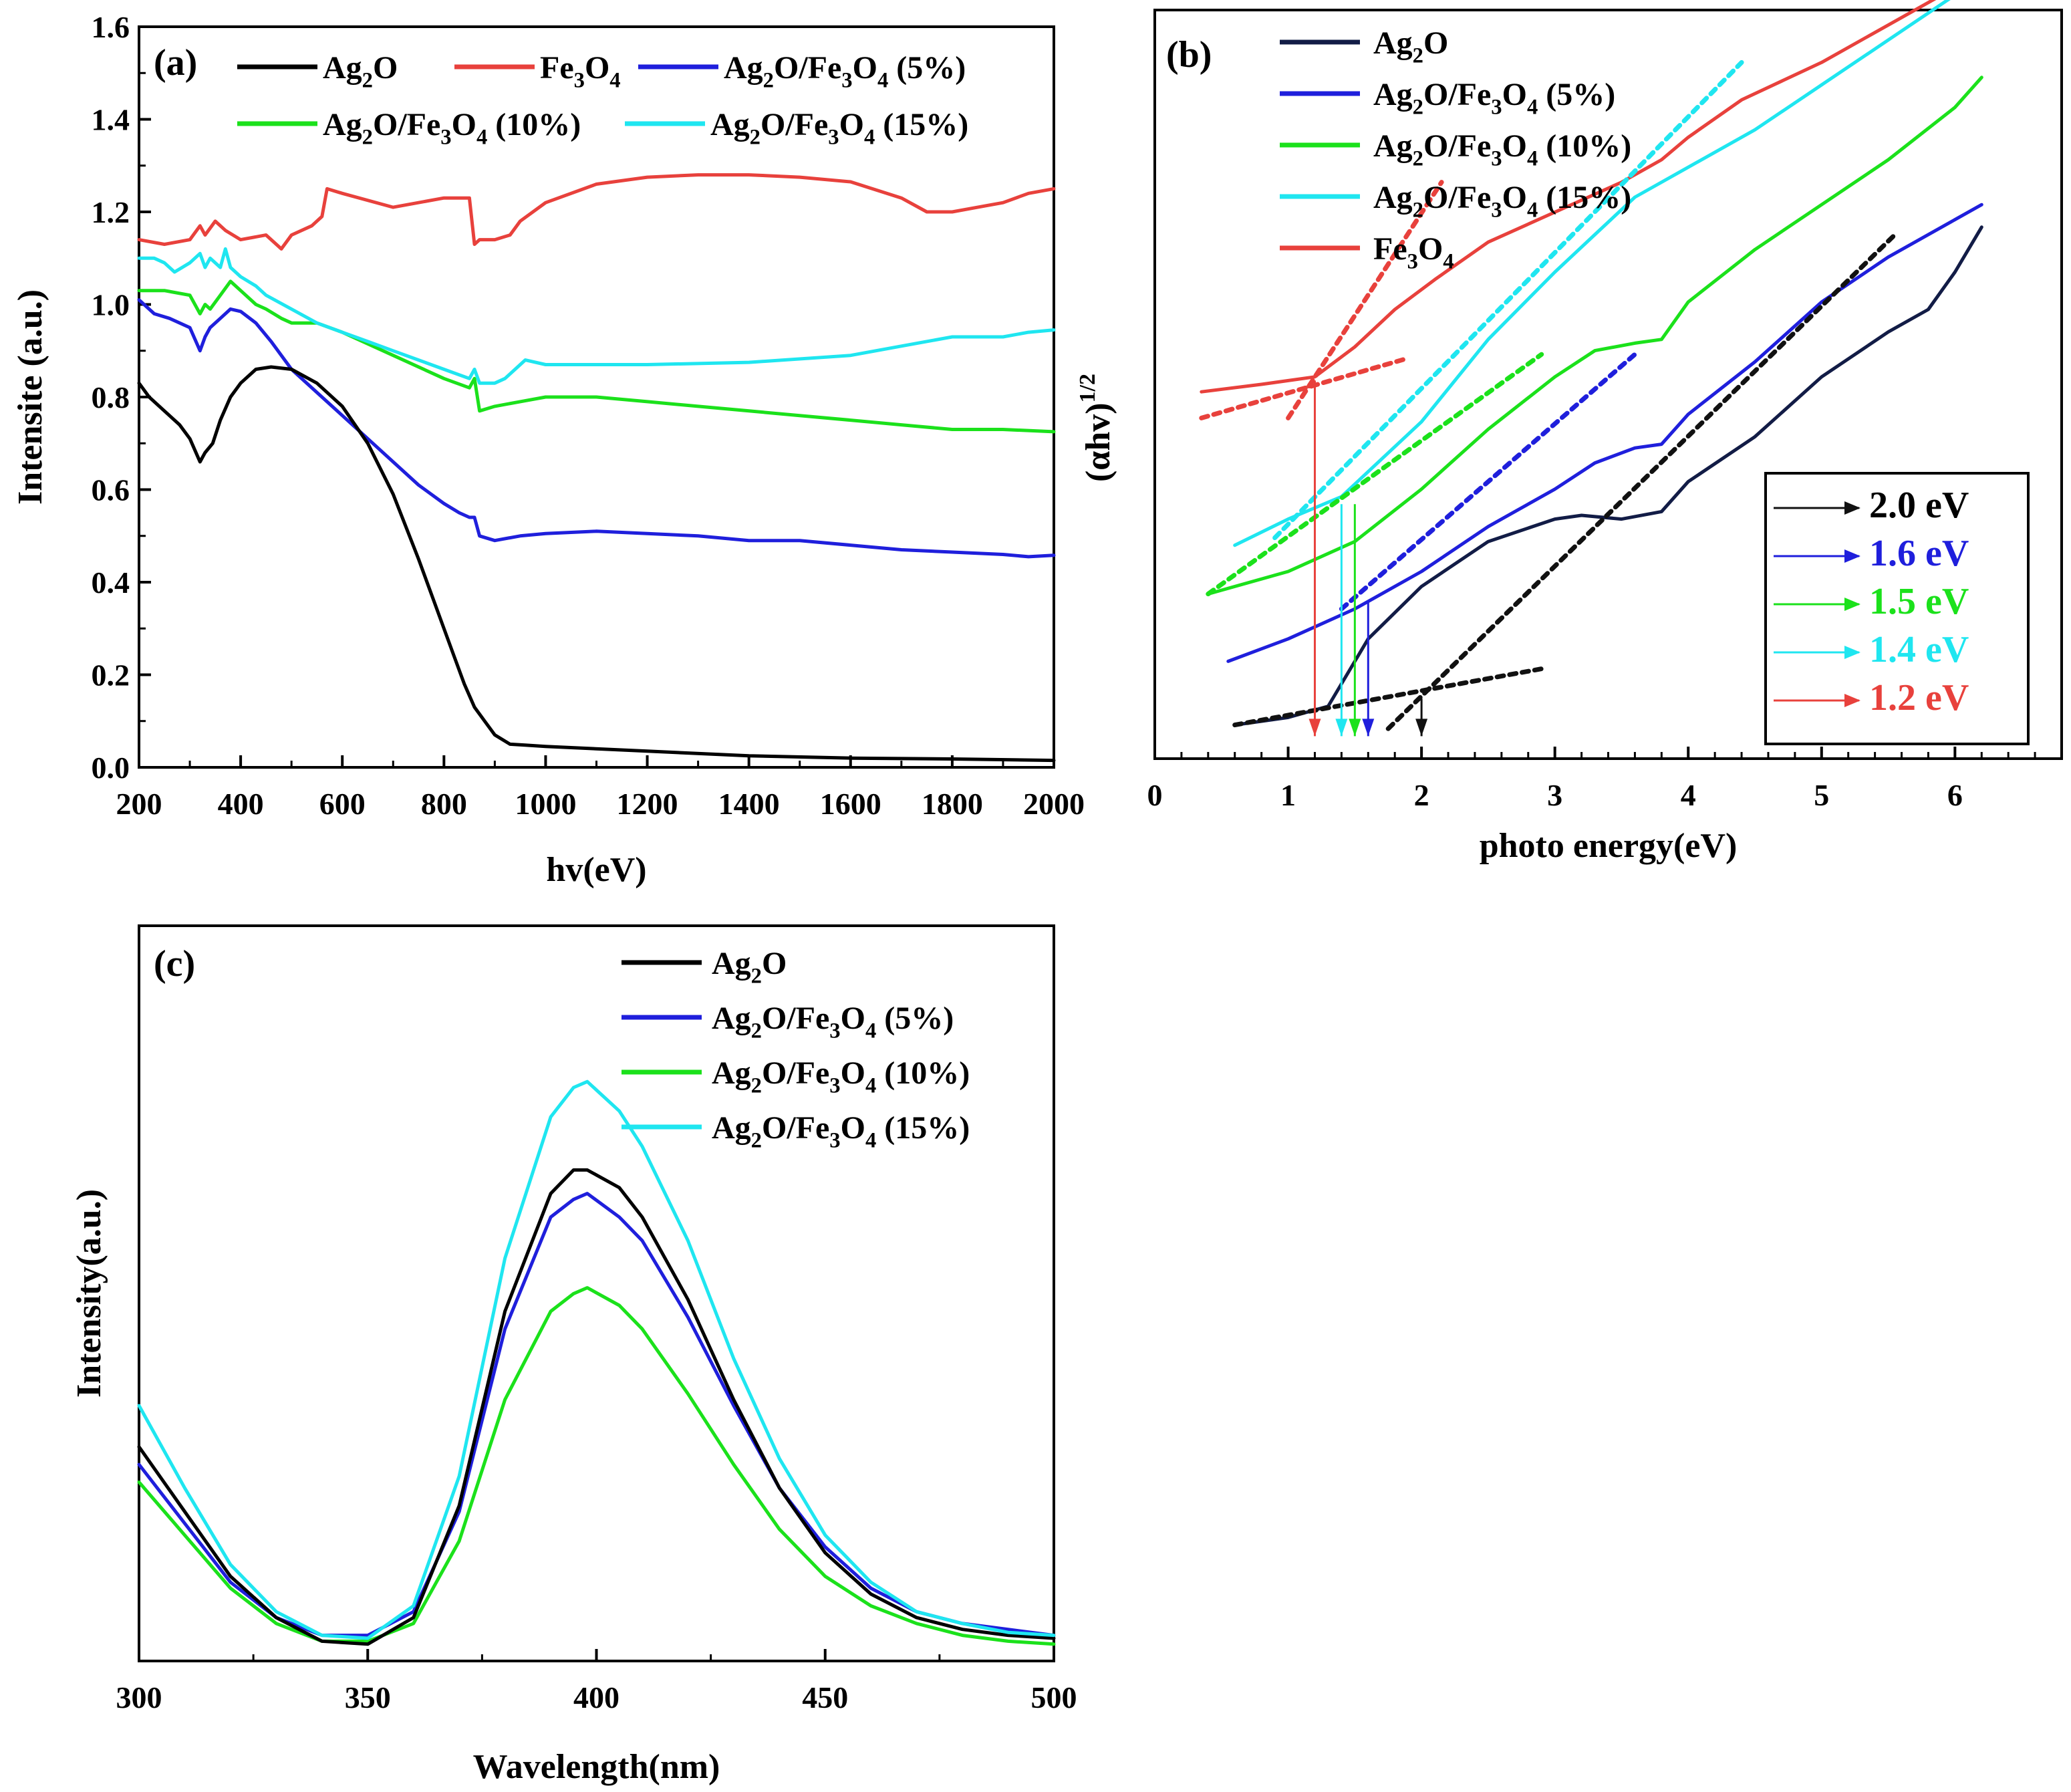  What do you see at coordinates (1288, 795) in the screenshot?
I see `x-tick-label: 1` at bounding box center [1288, 795].